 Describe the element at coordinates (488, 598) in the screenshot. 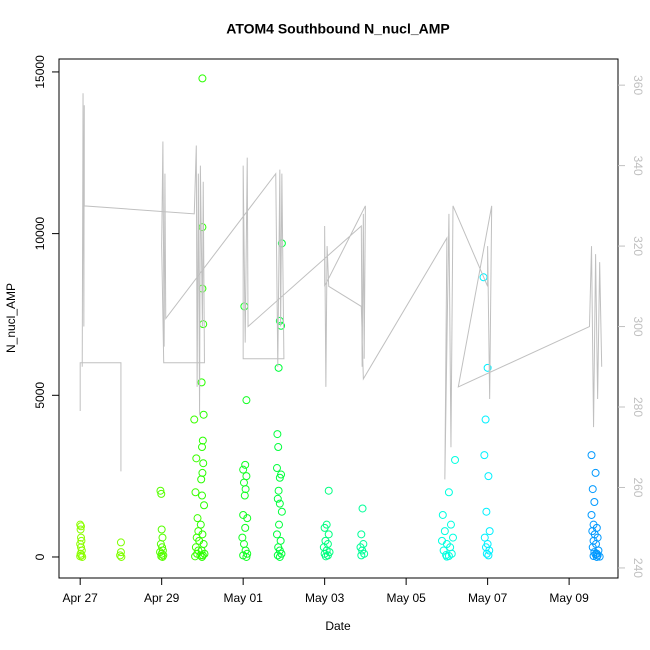

I see `x-tick-label: May 07` at that location.